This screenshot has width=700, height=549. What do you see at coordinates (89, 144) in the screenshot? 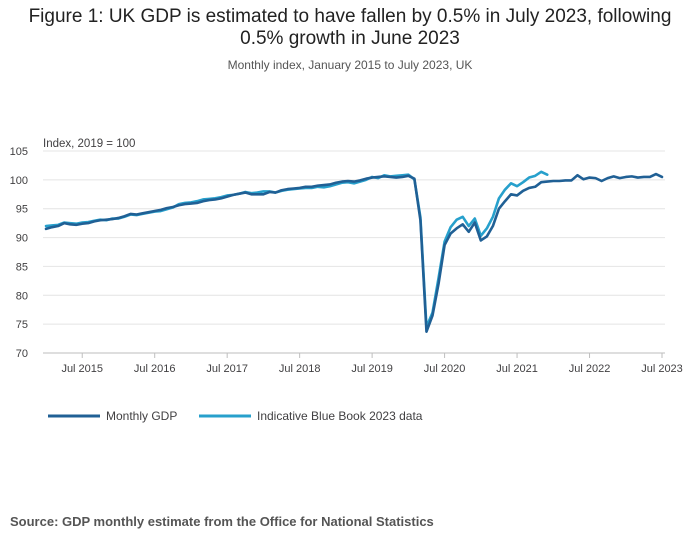
I see `y-axis-label: Index, 2019 = 100` at bounding box center [89, 144].